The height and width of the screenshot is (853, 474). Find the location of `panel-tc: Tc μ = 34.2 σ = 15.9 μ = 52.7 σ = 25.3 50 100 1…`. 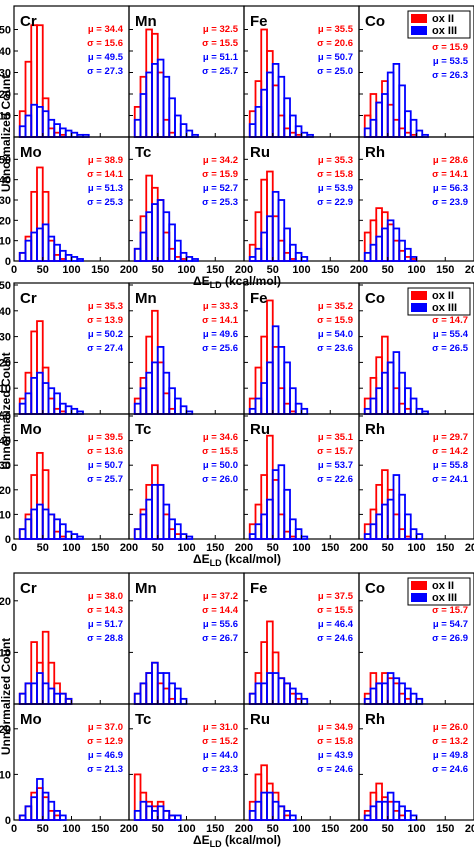

panel-tc: Tc μ = 34.2 σ = 15.9 μ = 52.7 σ = 25.3 50 100 1… is located at coordinates (190, 206).